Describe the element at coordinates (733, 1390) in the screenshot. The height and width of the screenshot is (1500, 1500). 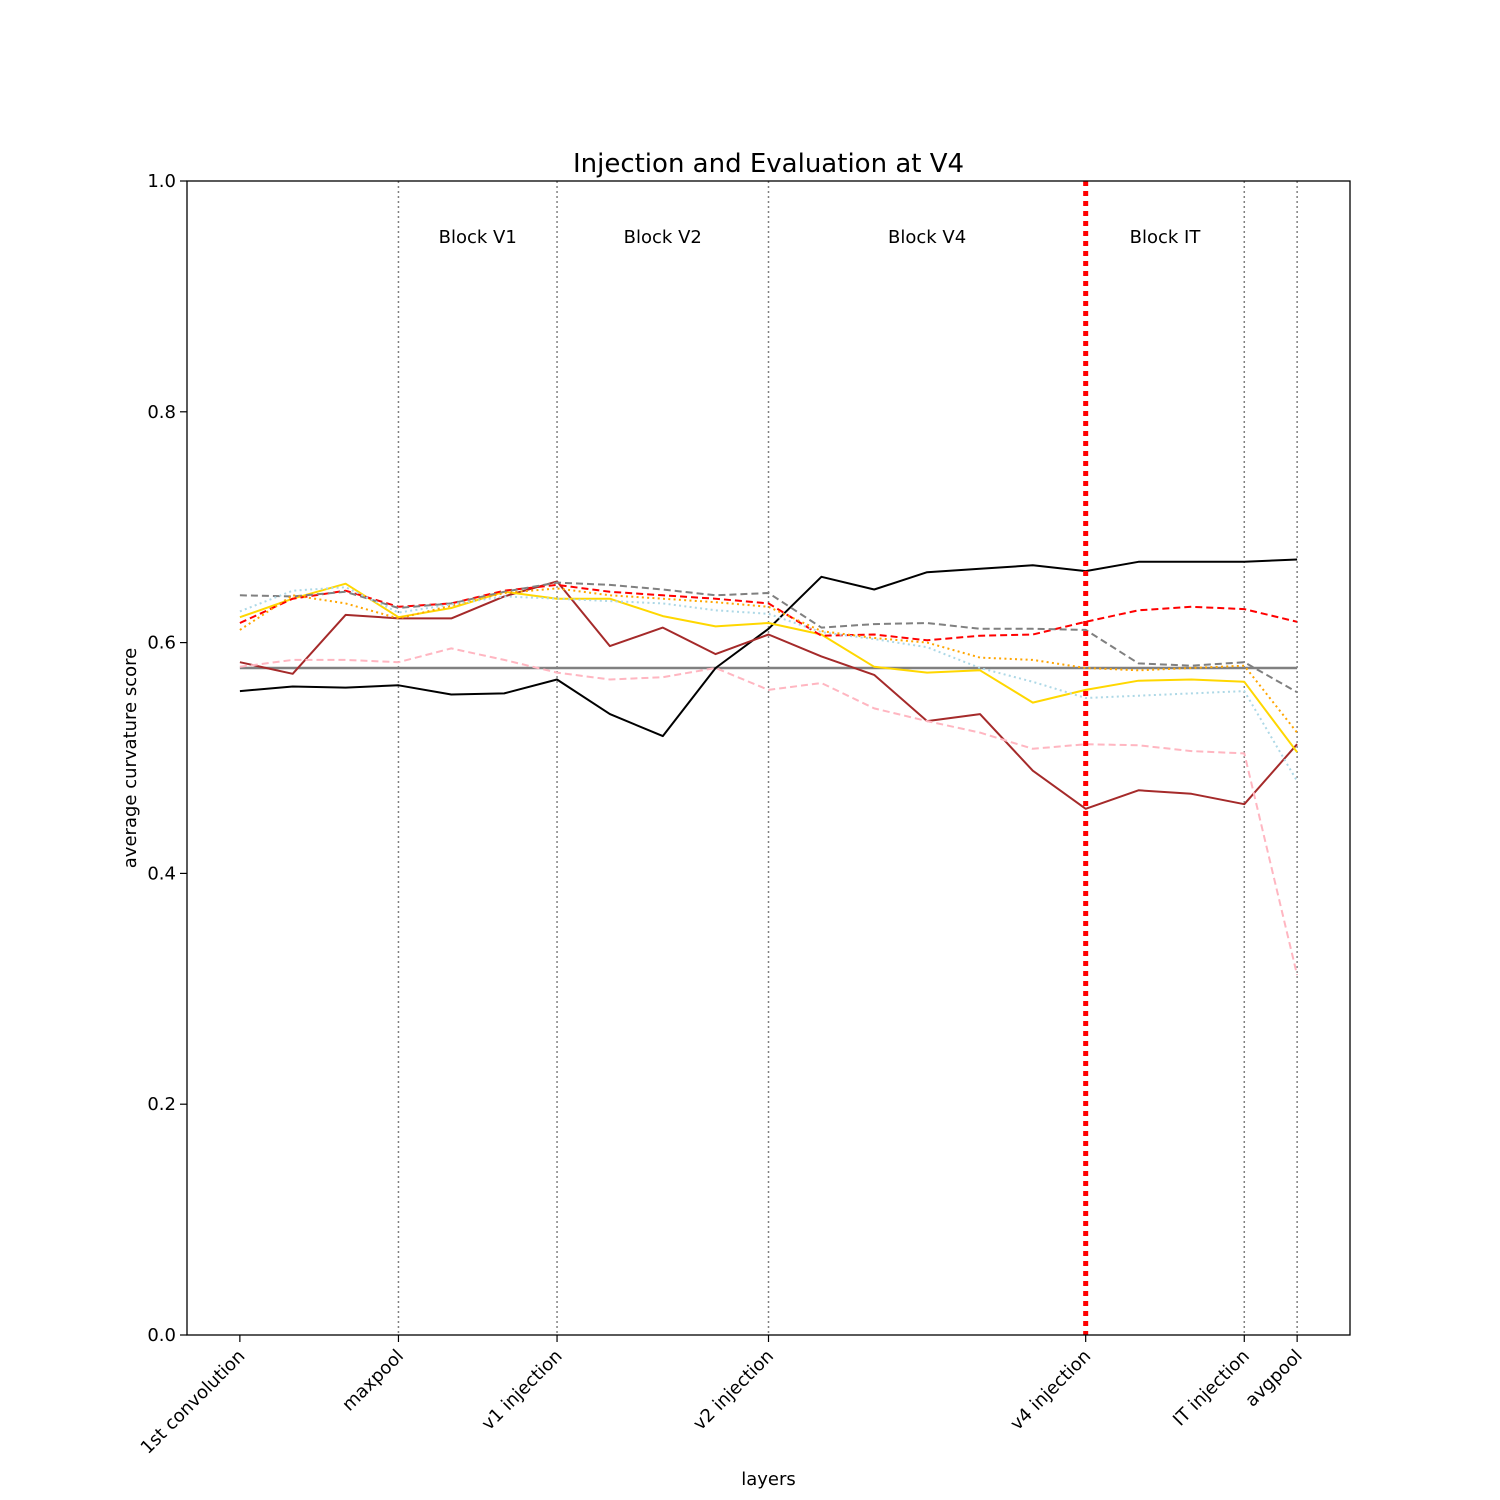
I see `x-tick-label: v2 injection` at that location.